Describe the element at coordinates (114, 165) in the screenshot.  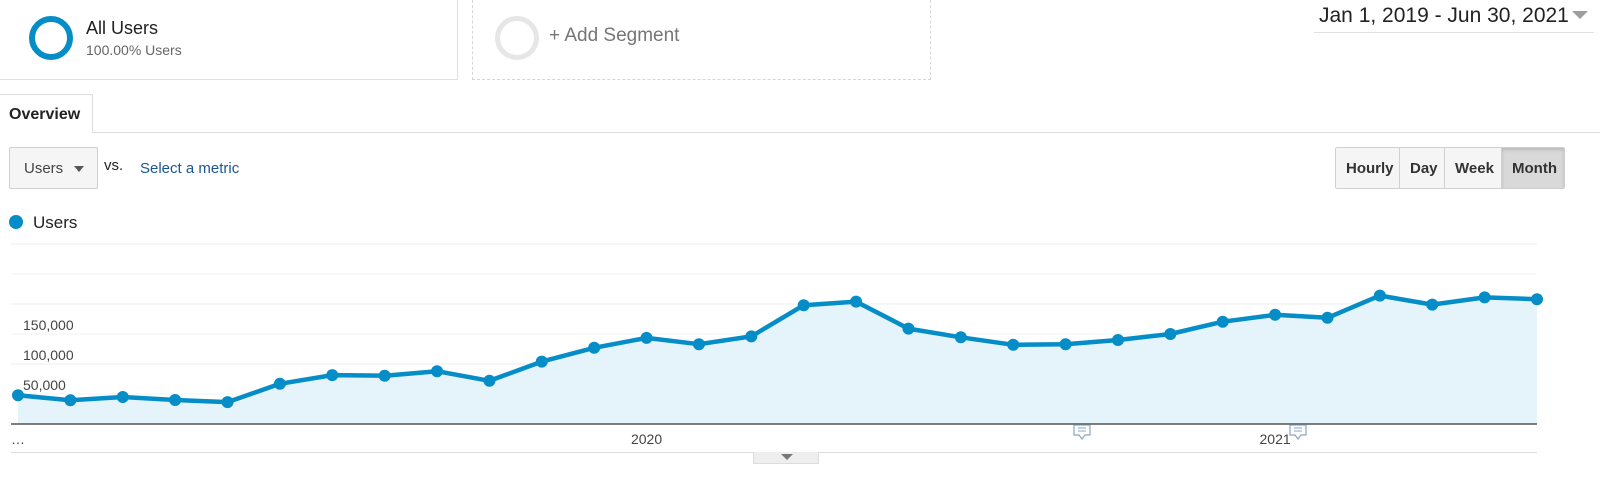
I see `vs-label: vs.` at that location.